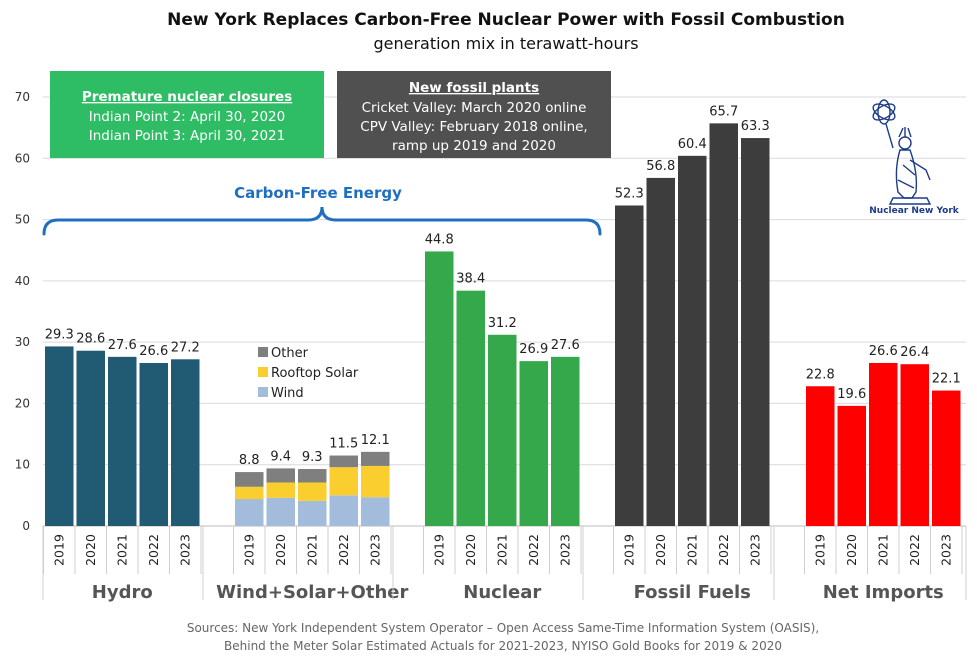 Image resolution: width=977 pixels, height=660 pixels. What do you see at coordinates (914, 157) in the screenshot?
I see `nuclear-new-york-logo: Nuclear New York` at bounding box center [914, 157].